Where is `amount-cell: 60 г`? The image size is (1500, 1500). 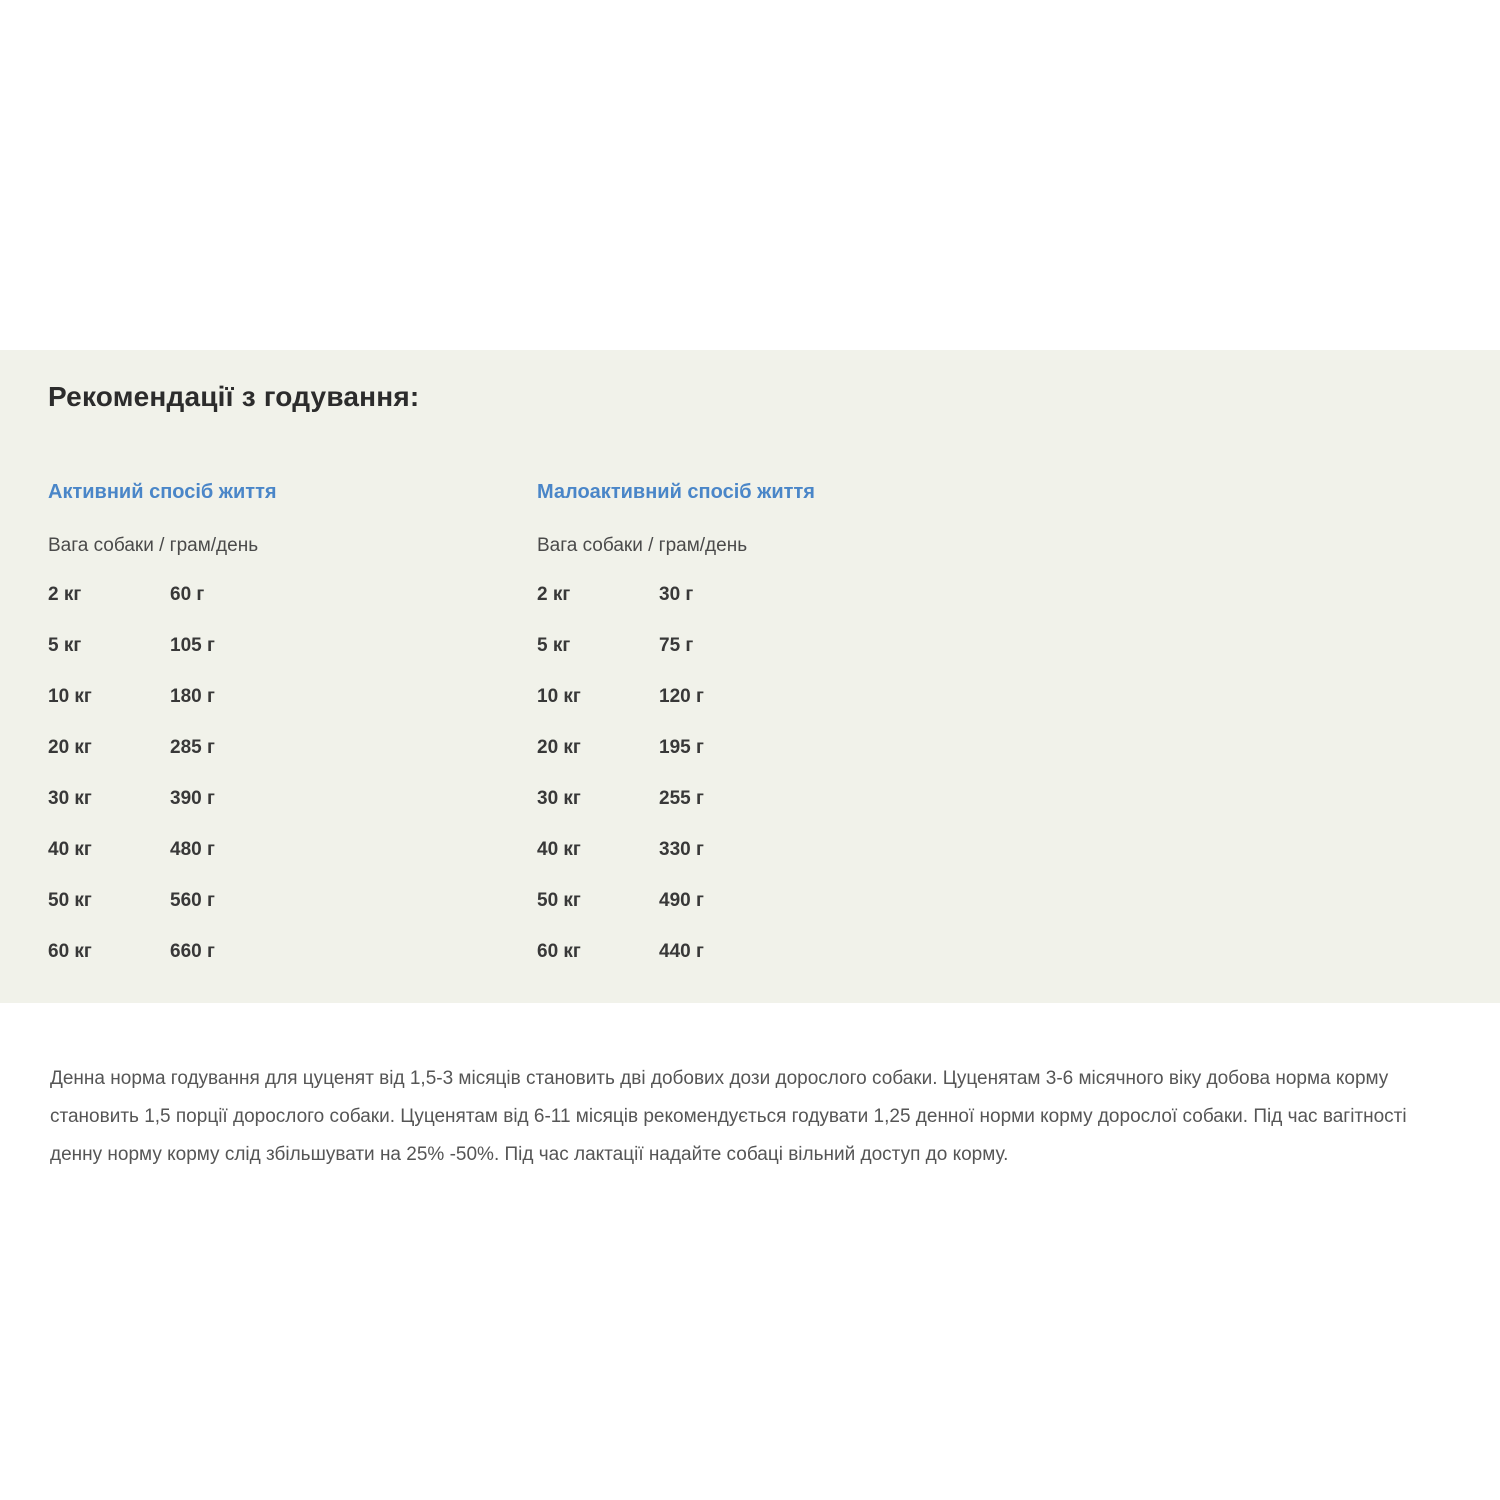
amount-cell: 60 г is located at coordinates (187, 594).